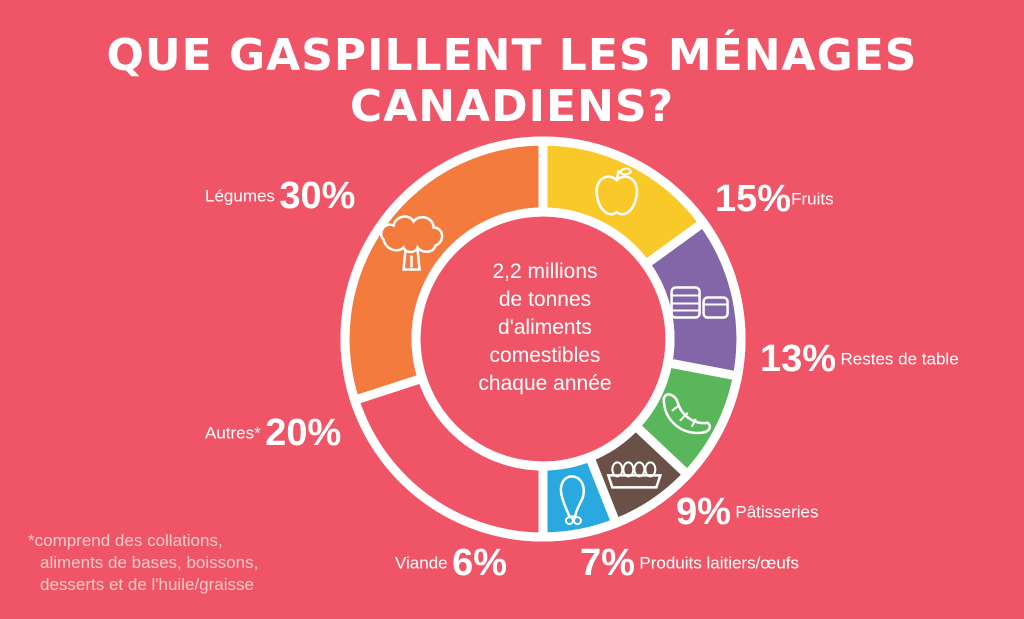  What do you see at coordinates (411, 243) in the screenshot?
I see `broccoli-icon` at bounding box center [411, 243].